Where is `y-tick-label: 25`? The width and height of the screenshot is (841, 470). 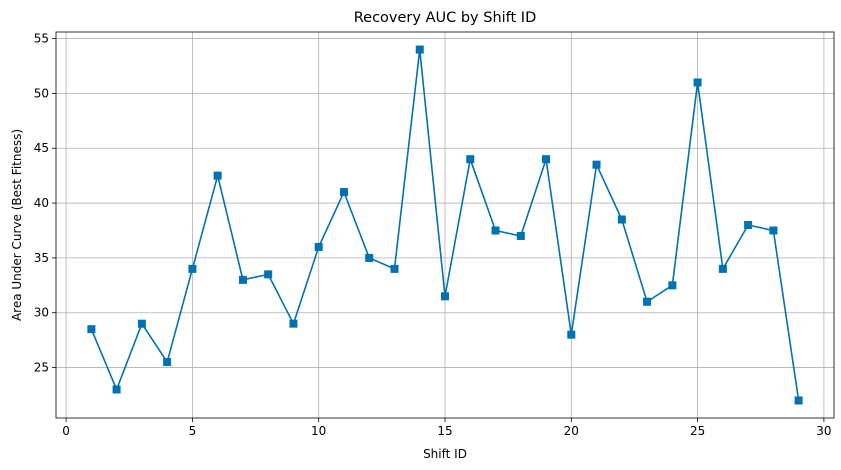
y-tick-label: 25 is located at coordinates (41, 368).